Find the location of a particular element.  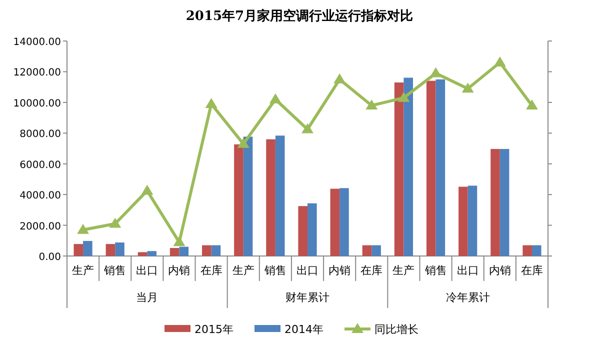

y-tick-label: 2000.00 is located at coordinates (40, 226).